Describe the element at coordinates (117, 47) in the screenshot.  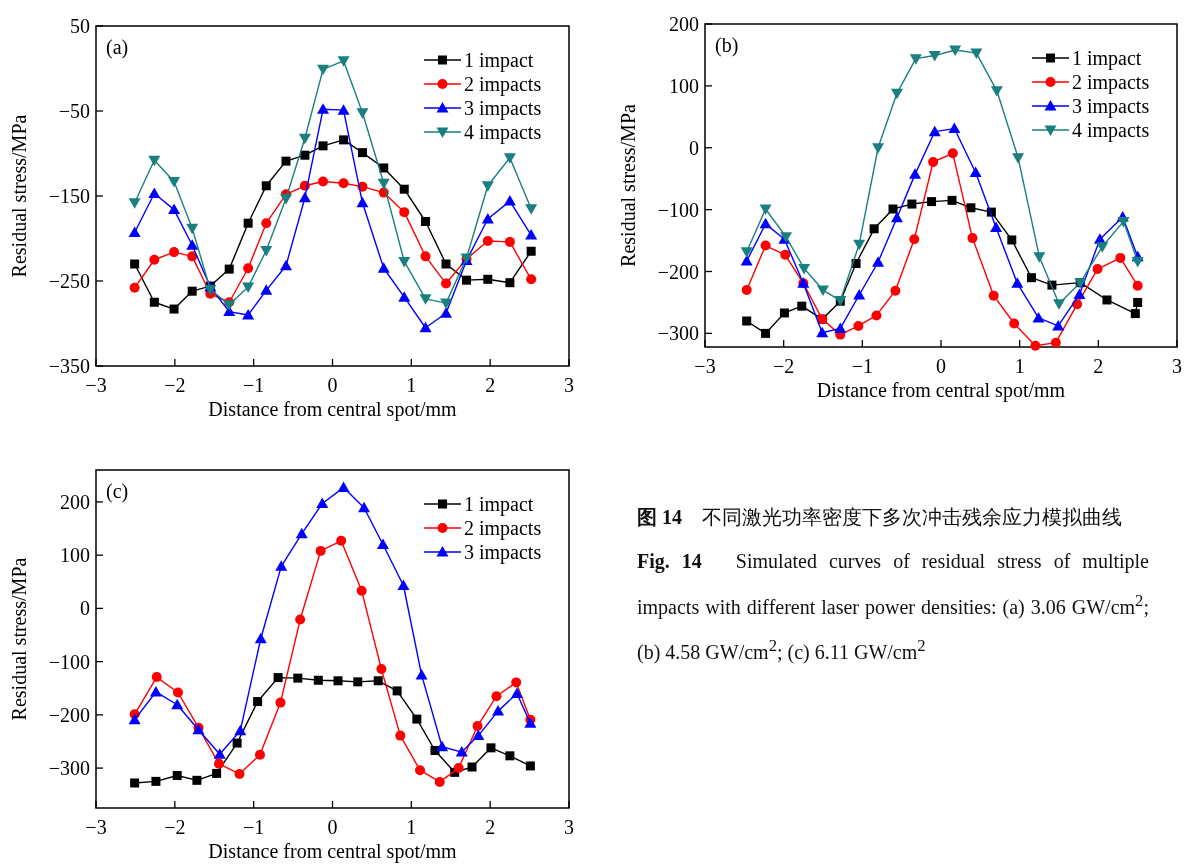
I see `text: (a)` at that location.